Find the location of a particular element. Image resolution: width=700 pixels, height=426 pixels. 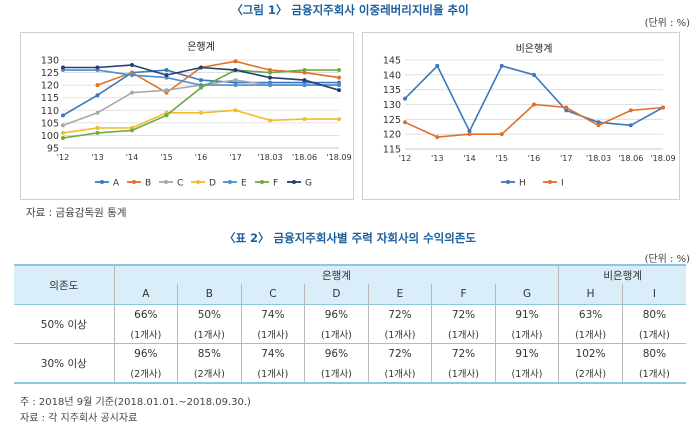

legend-marker-C is located at coordinates (166, 182).